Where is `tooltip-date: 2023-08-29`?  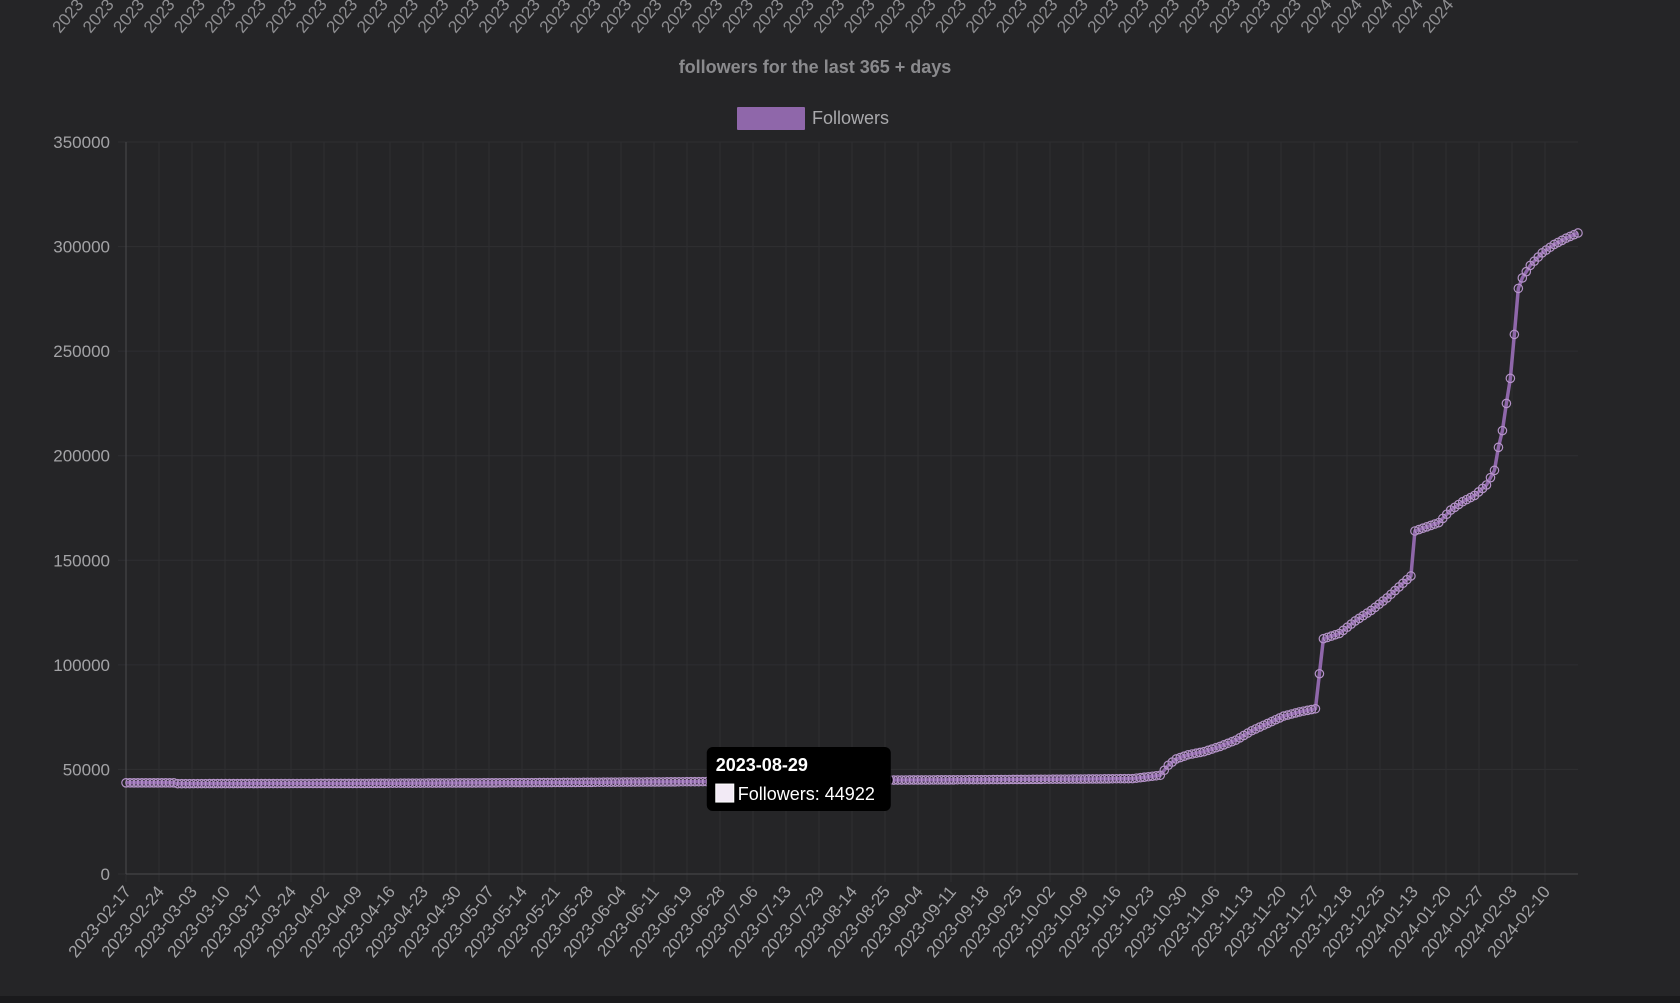 tooltip-date: 2023-08-29 is located at coordinates (762, 765).